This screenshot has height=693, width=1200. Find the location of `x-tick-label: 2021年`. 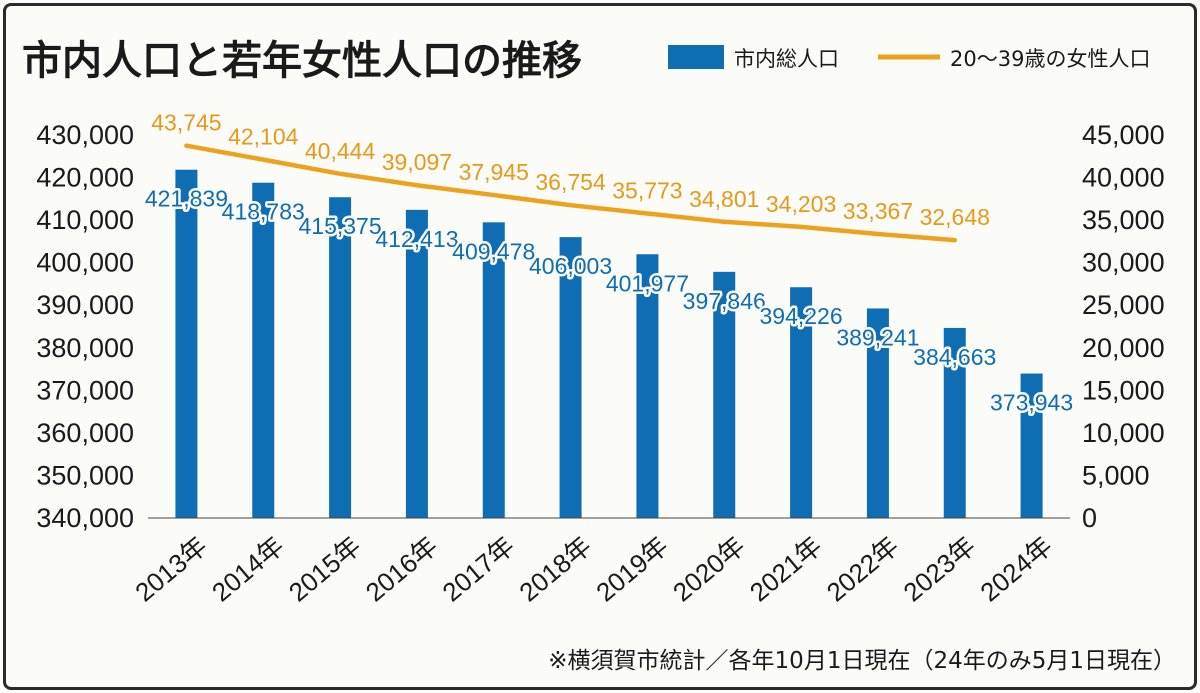

x-tick-label: 2021年 is located at coordinates (786, 569).